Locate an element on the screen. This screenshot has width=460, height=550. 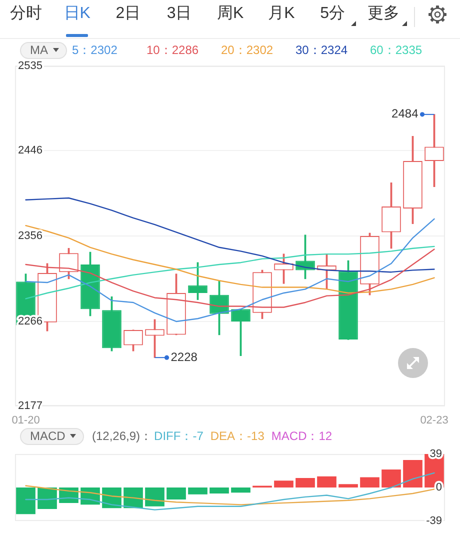
text: MACD is located at coordinates (48, 436).